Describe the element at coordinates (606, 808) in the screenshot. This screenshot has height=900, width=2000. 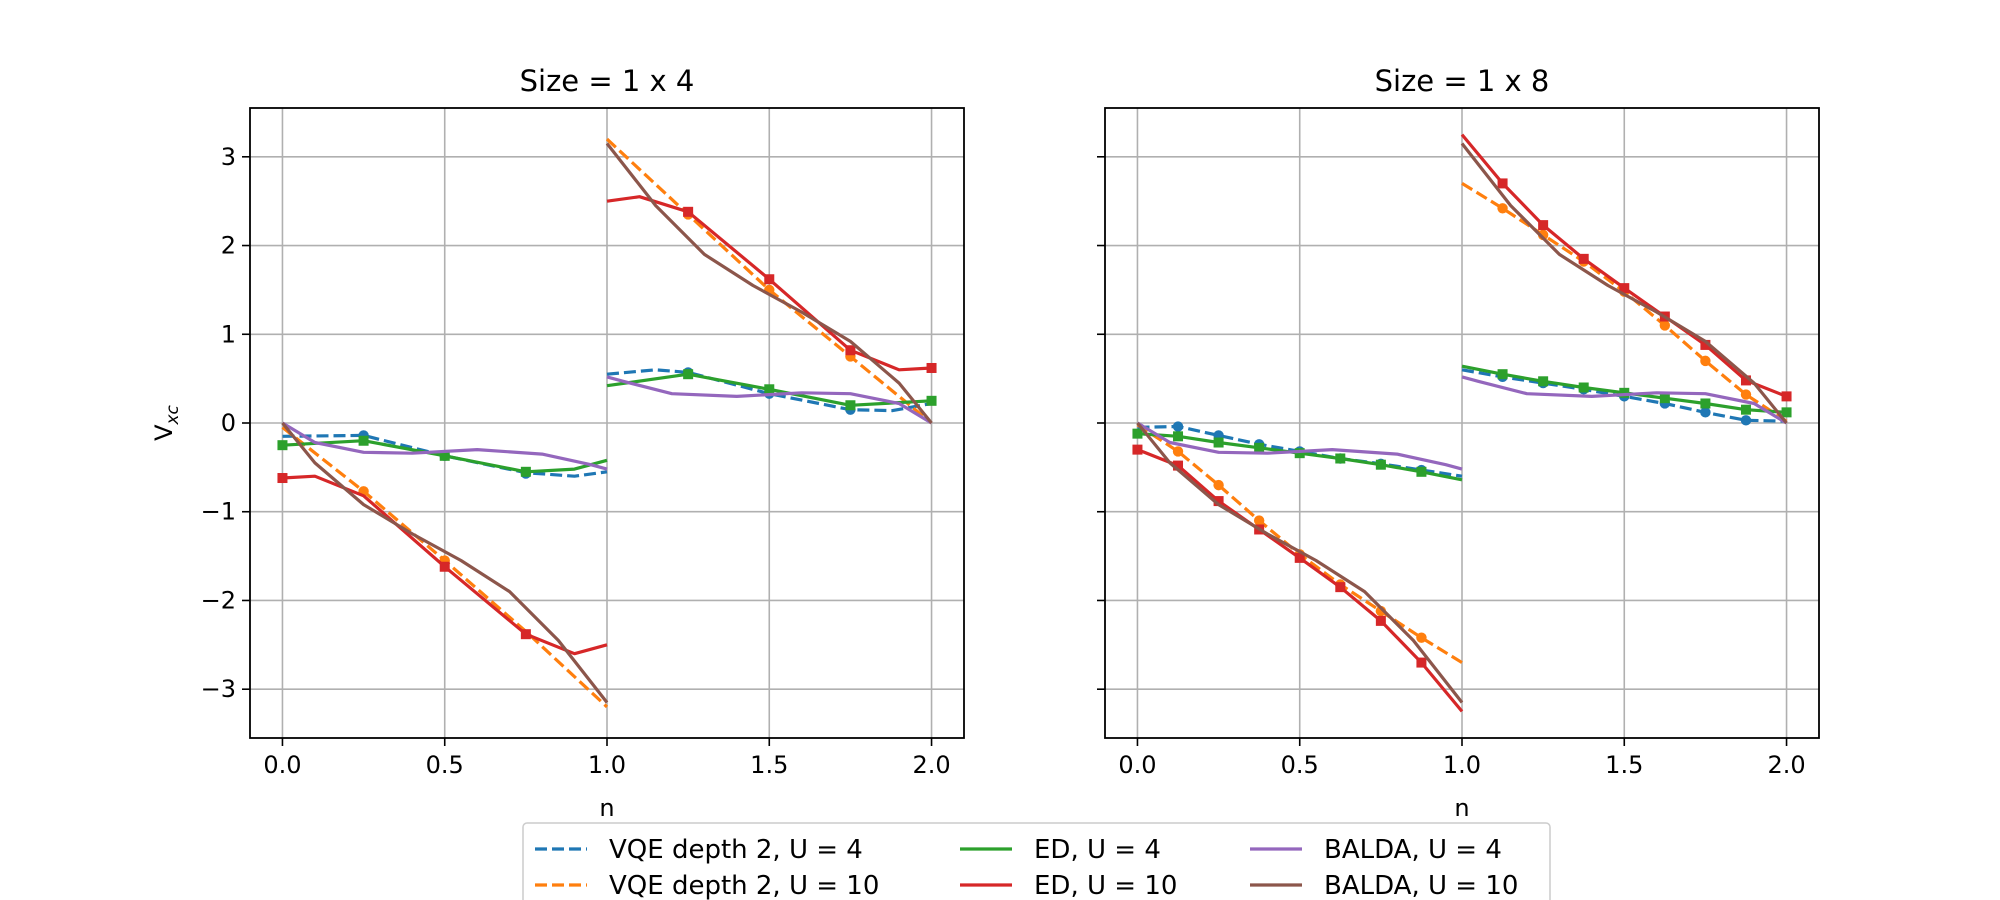
I see `x-axis-label: n` at that location.